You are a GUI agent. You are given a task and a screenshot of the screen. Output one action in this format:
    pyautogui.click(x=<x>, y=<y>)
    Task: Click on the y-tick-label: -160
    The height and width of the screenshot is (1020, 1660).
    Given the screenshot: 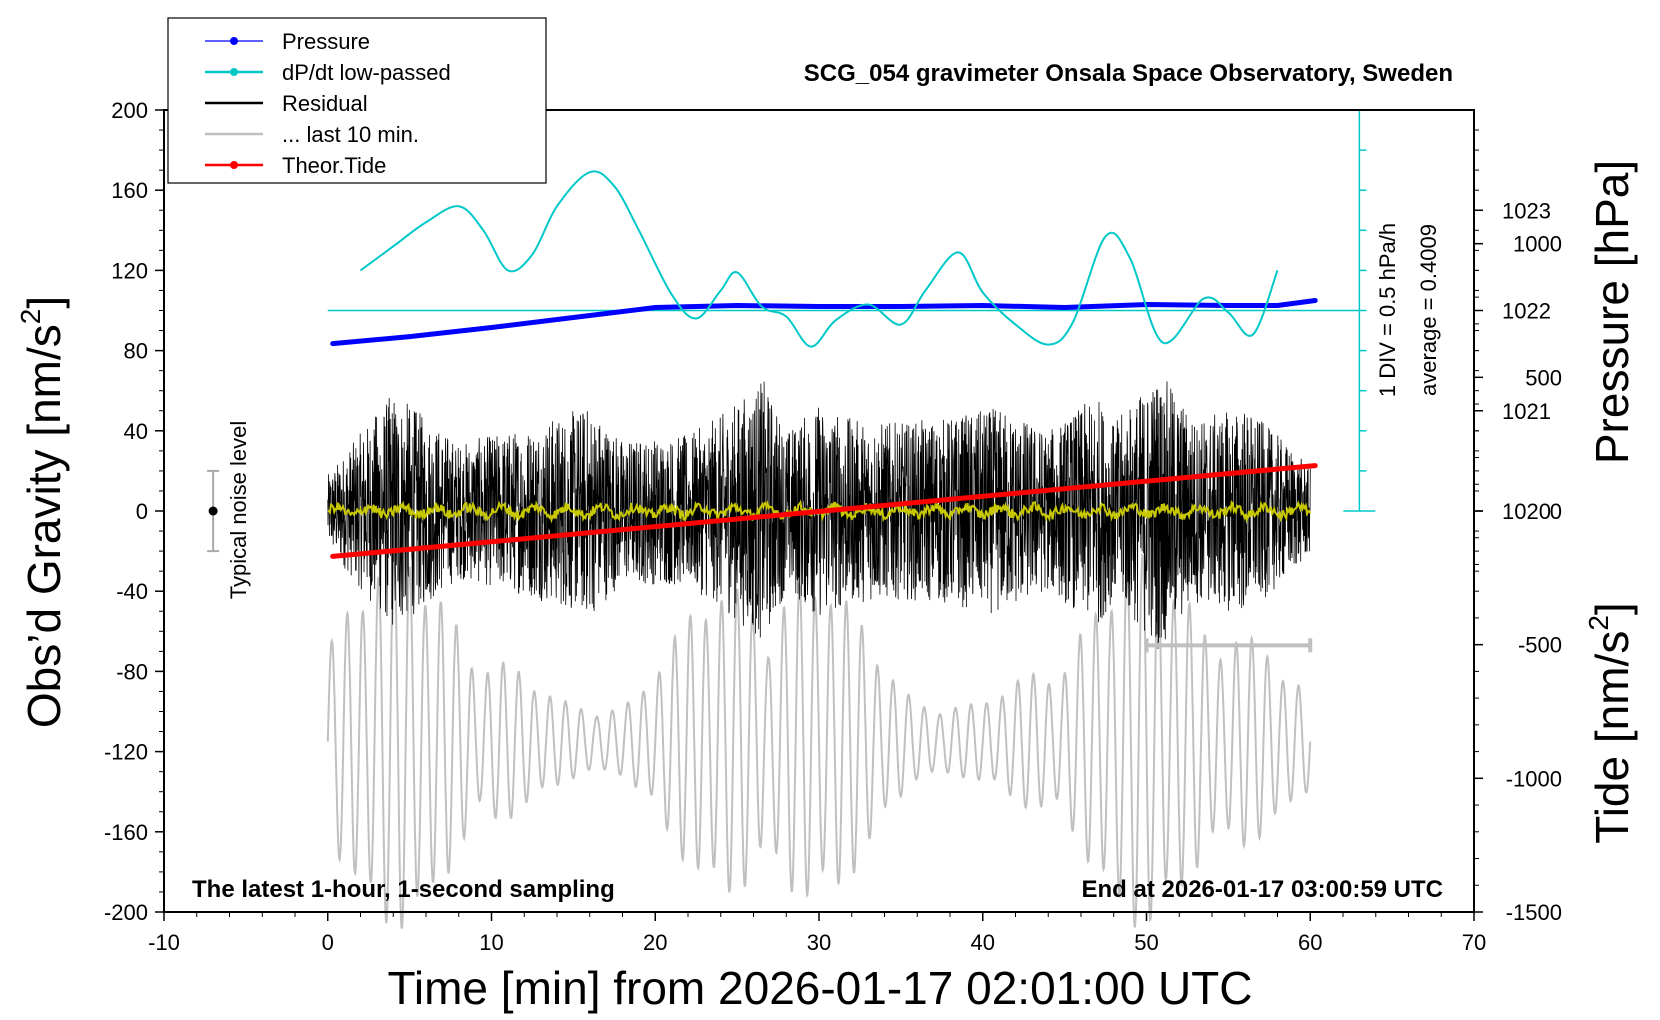 What is the action you would take?
    pyautogui.click(x=126, y=832)
    